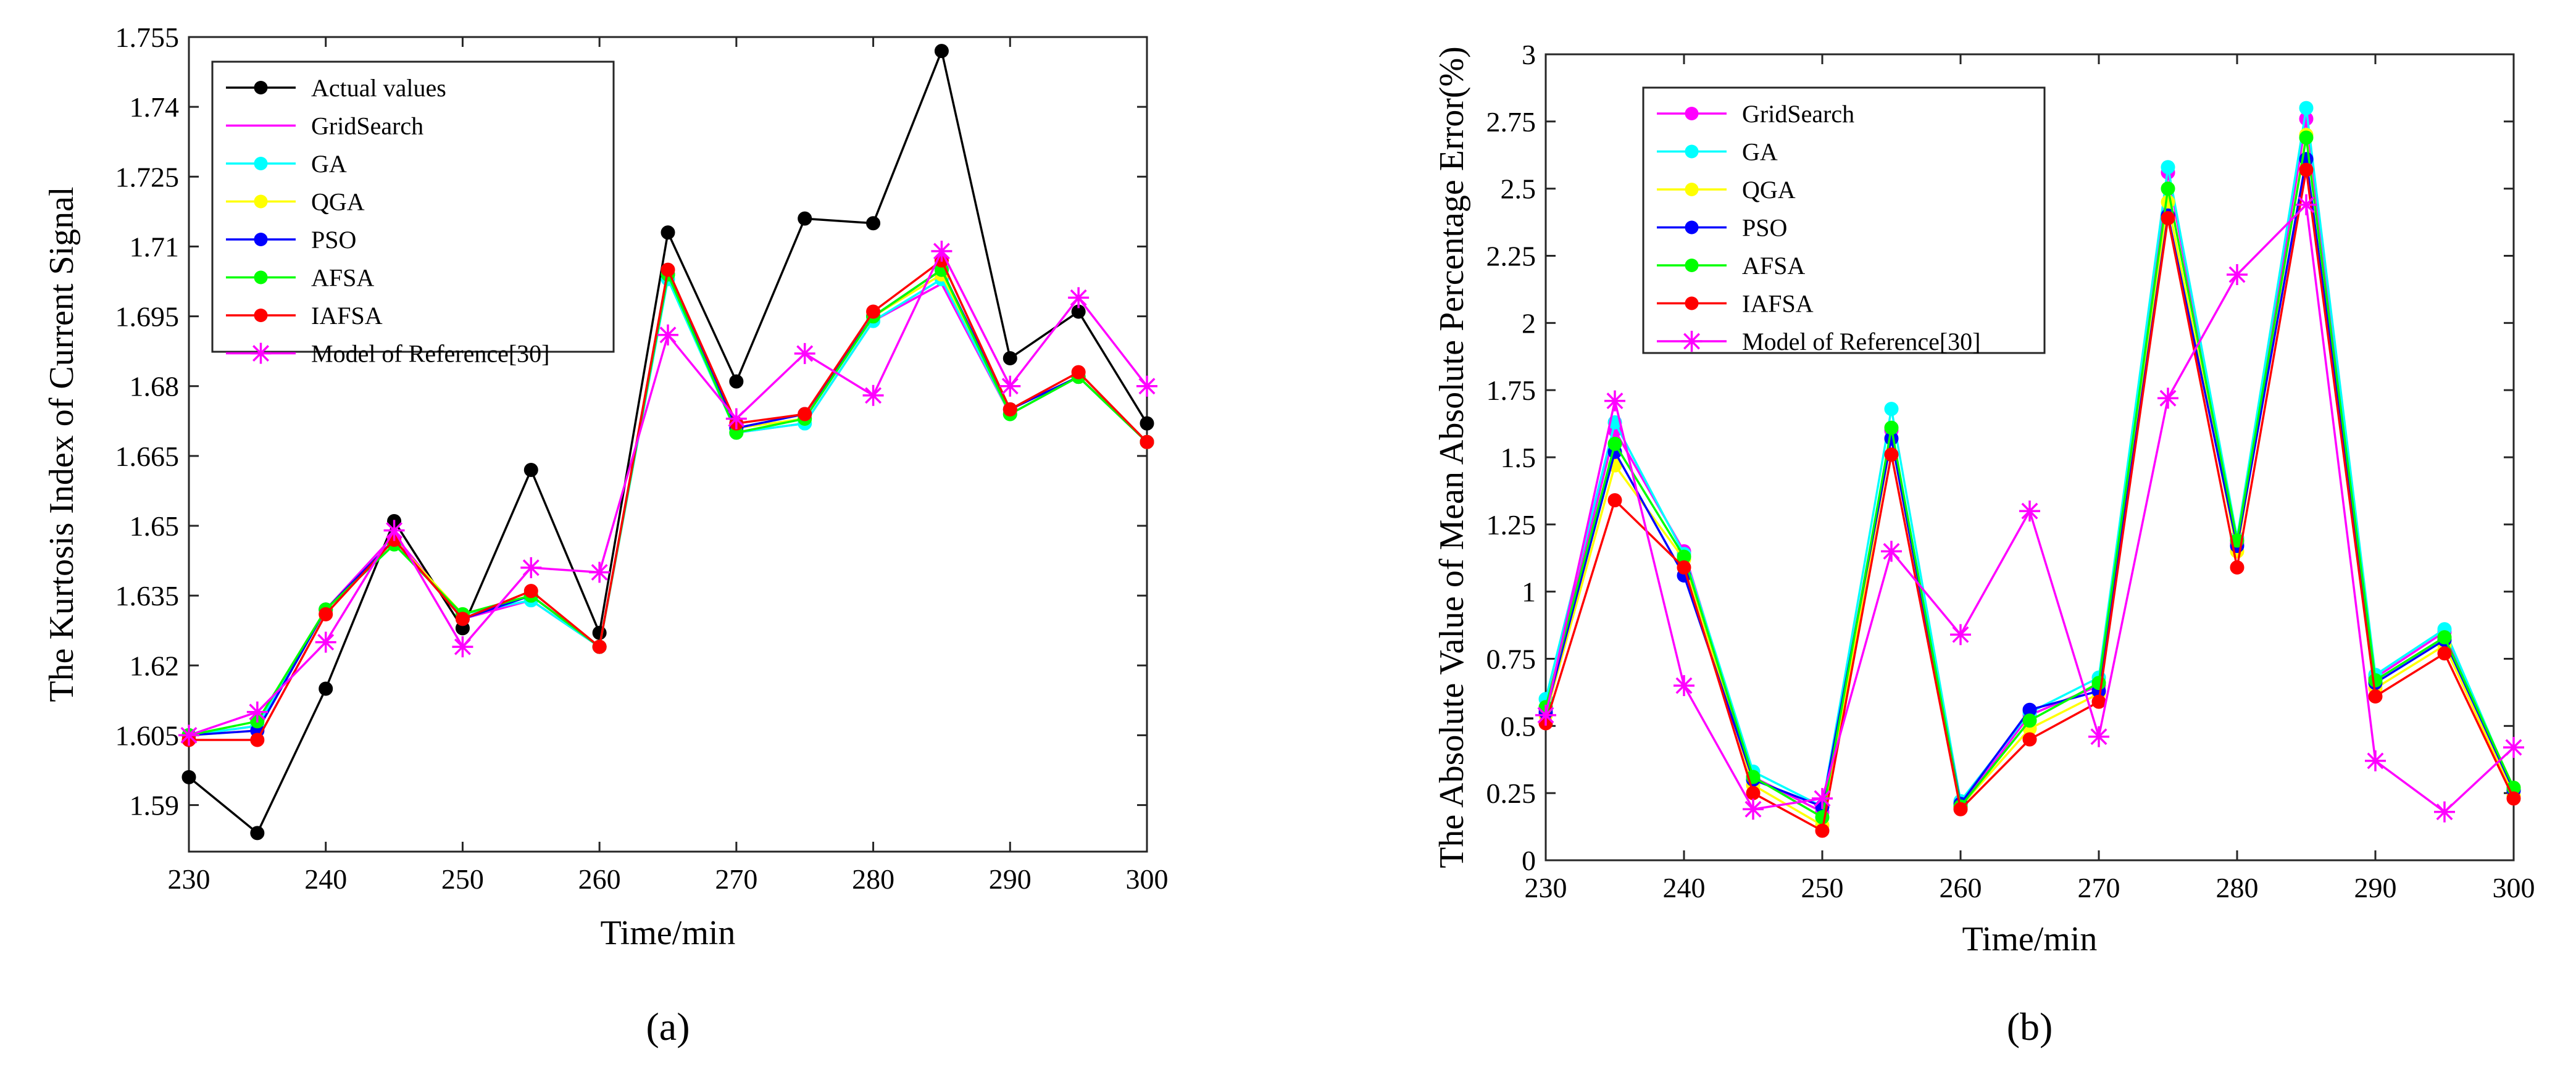  I want to click on x-tick-label: 250, so click(1822, 887).